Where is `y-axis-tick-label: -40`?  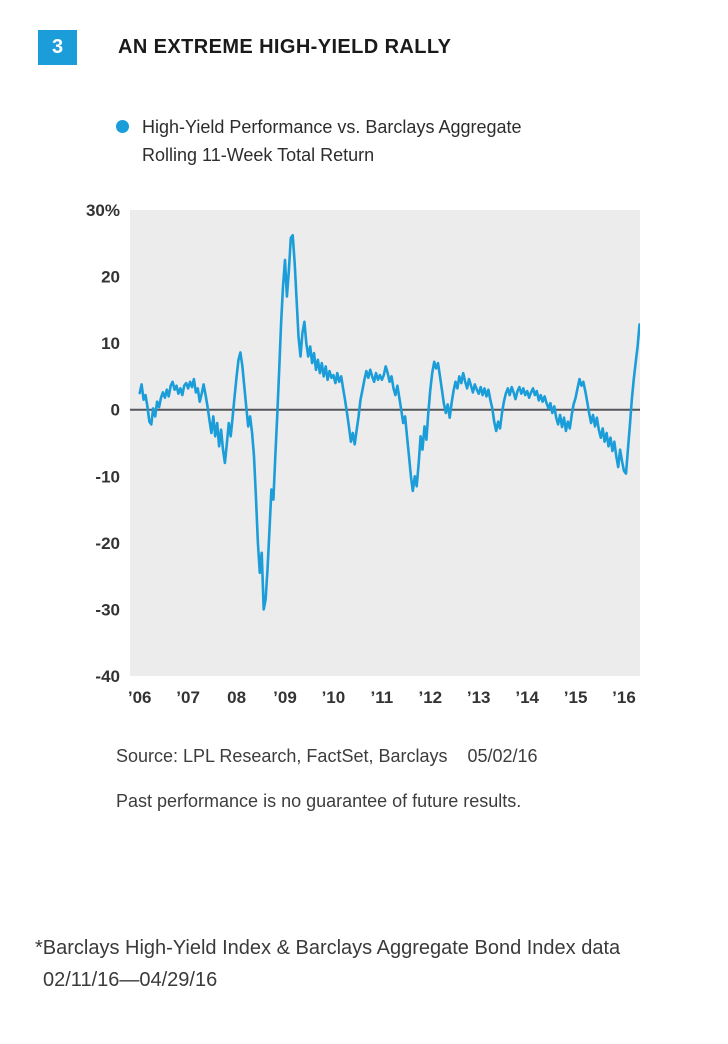 y-axis-tick-label: -40 is located at coordinates (107, 676).